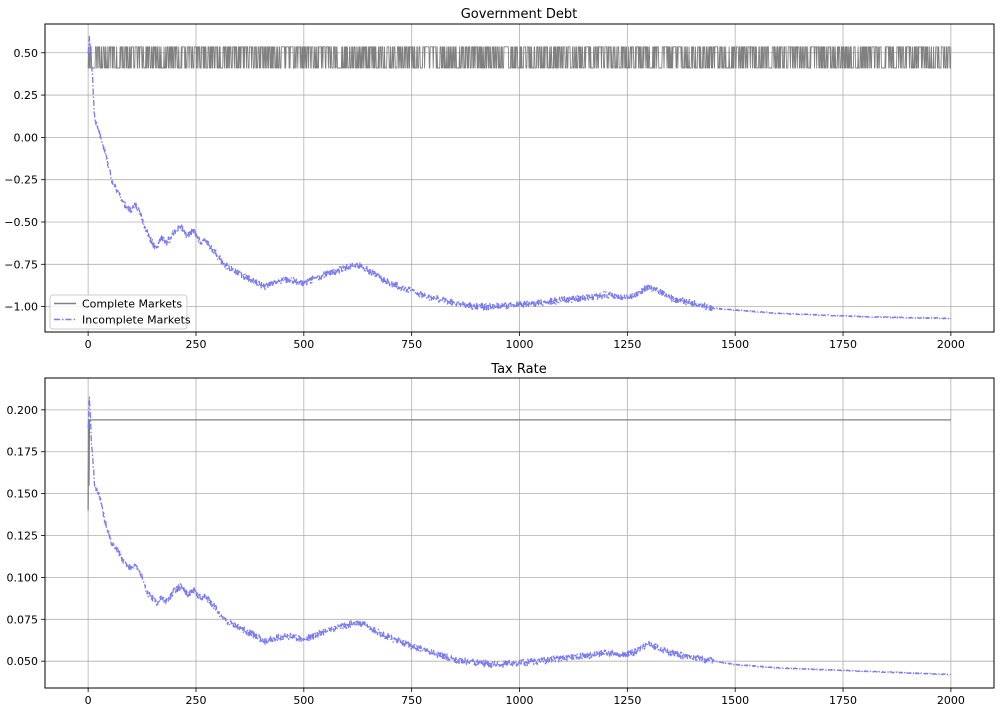  I want to click on government-debt-title: Government Debt, so click(519, 14).